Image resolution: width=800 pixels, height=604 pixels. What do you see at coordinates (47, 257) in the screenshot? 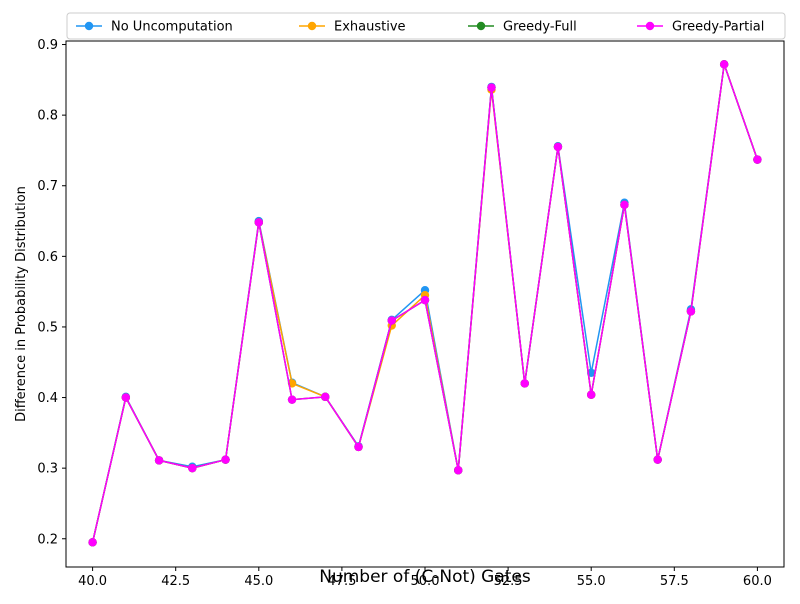
I see `y-tick-label: 0.6` at bounding box center [47, 257].